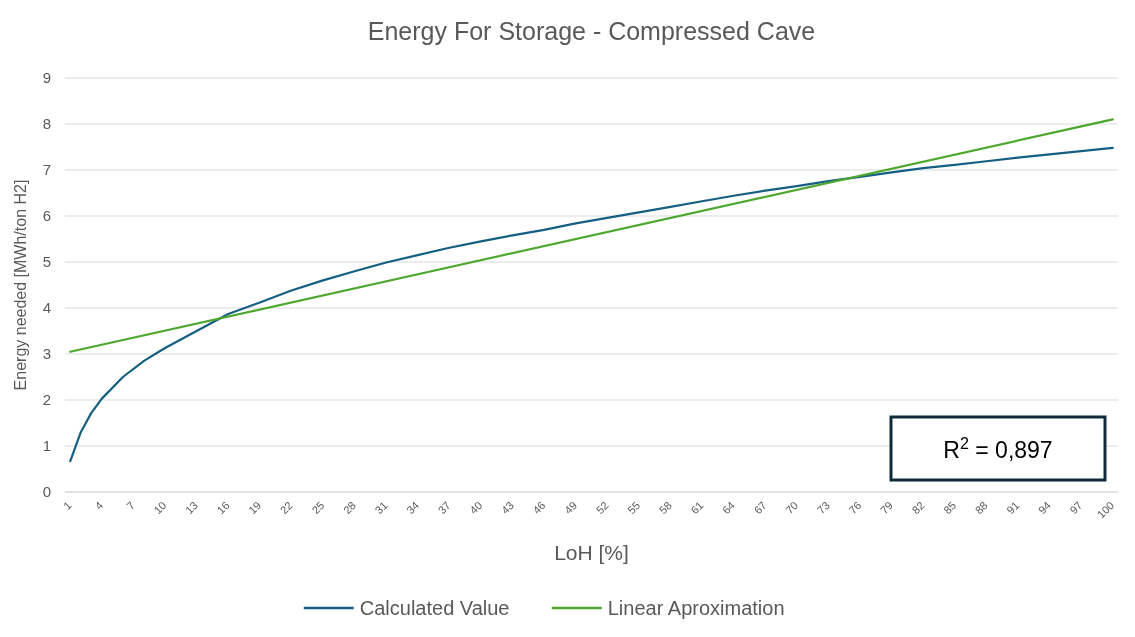  I want to click on chart-title: Energy For Storage - Compressed Cave, so click(591, 31).